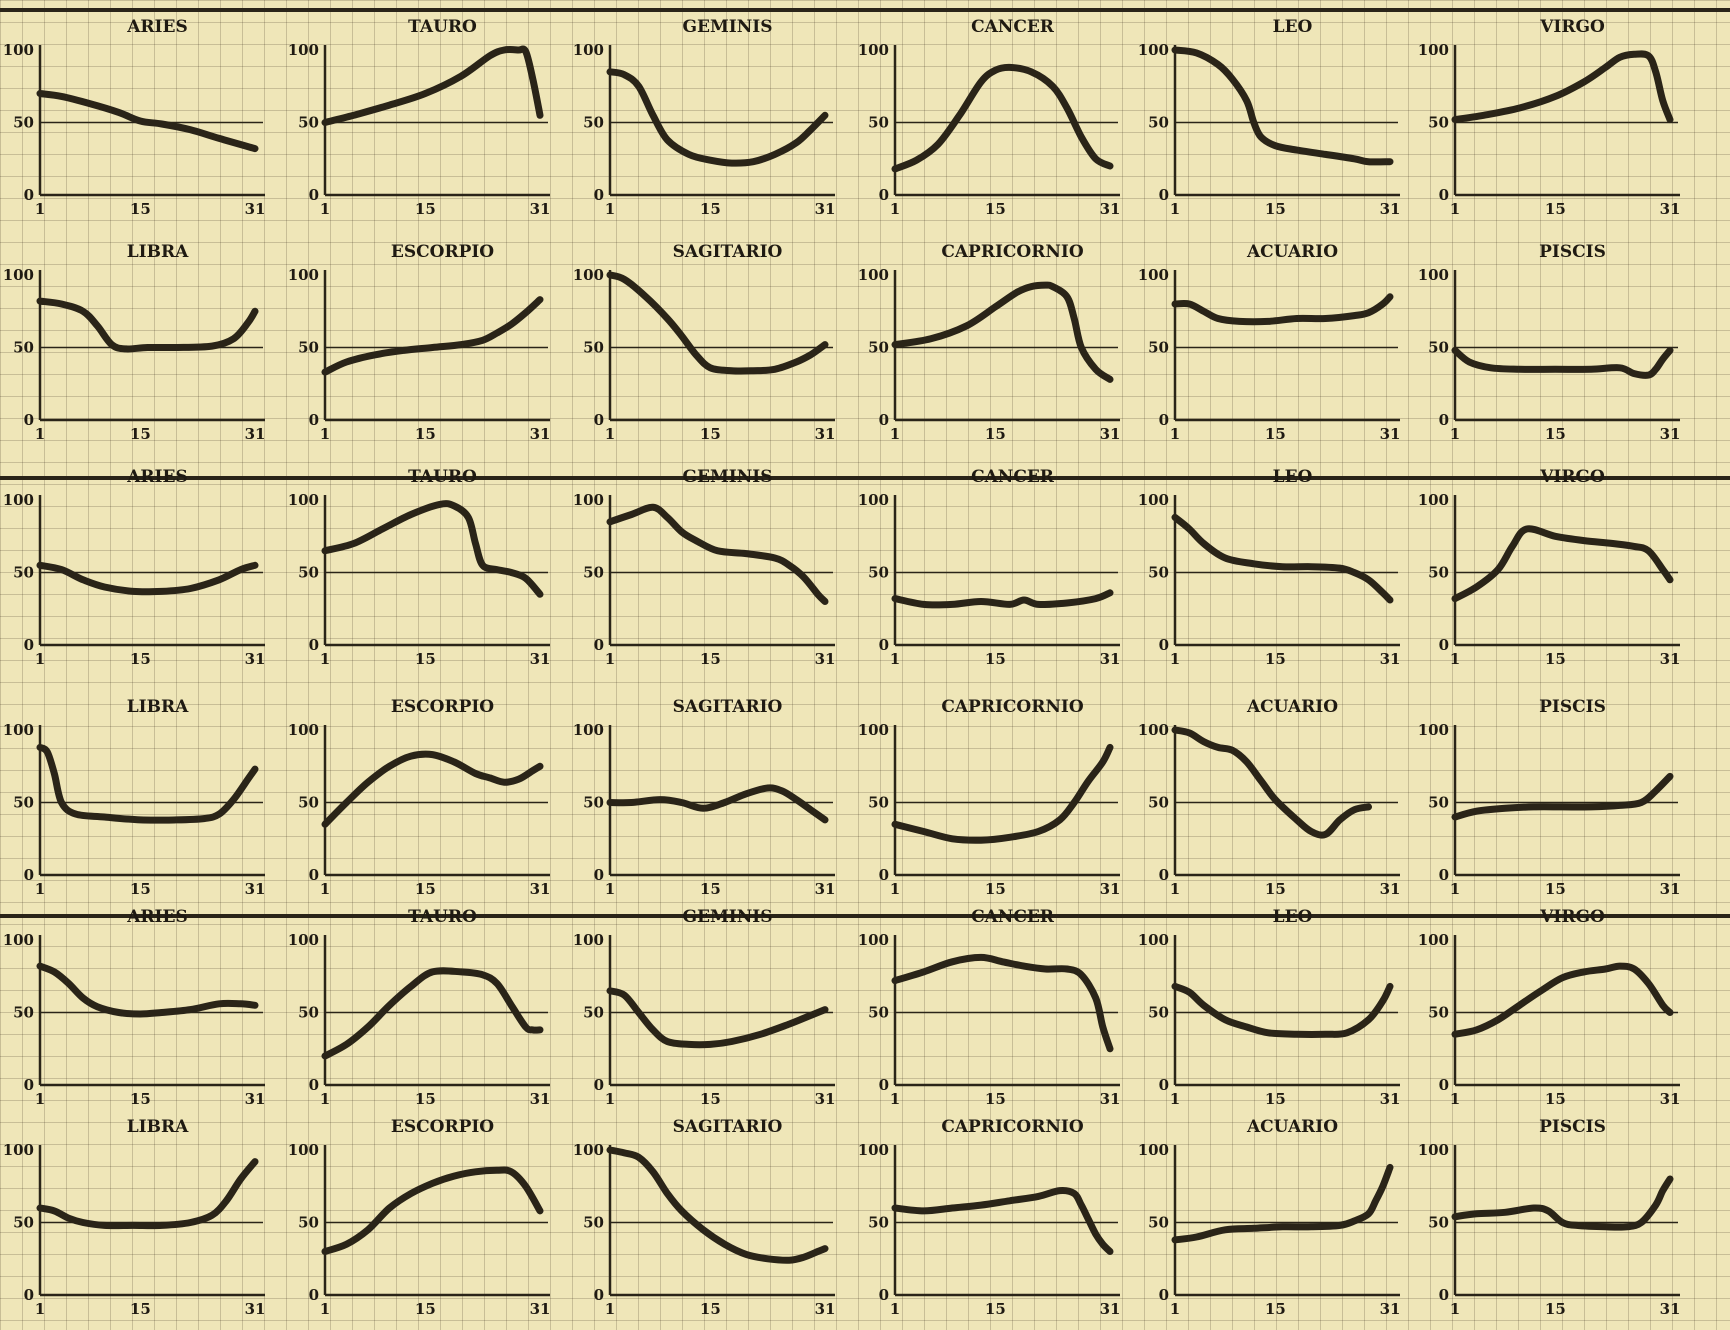 This screenshot has width=1730, height=1330. Describe the element at coordinates (419, 342) in the screenshot. I see `chart-panel: ESCORPIO 0 50 100 1 15 31` at that location.